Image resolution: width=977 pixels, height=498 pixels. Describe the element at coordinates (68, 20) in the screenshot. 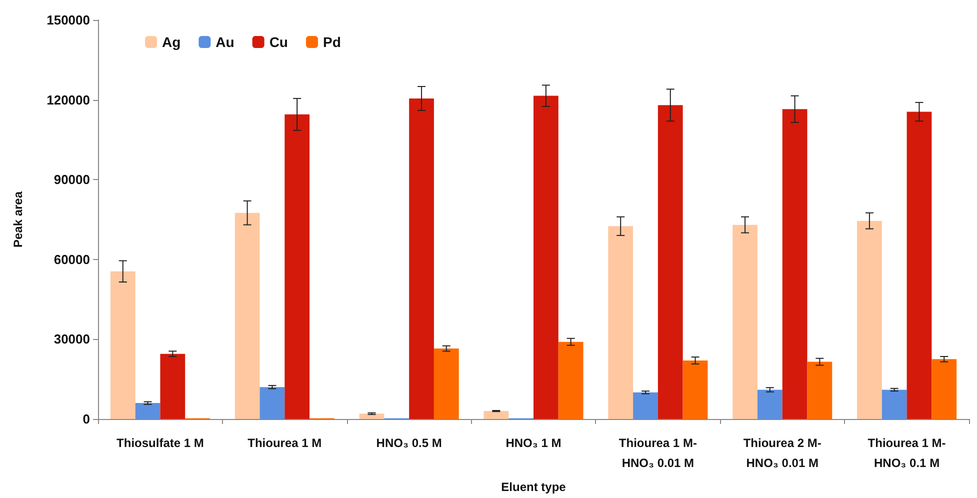

I see `y-tick-label: 150000` at that location.